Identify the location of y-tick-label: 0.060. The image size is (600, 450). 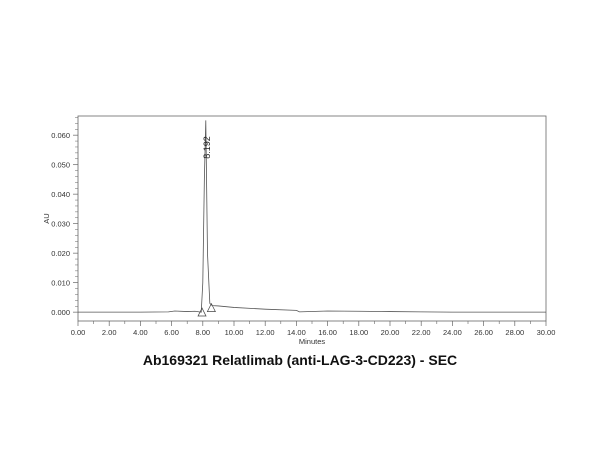
(60, 135).